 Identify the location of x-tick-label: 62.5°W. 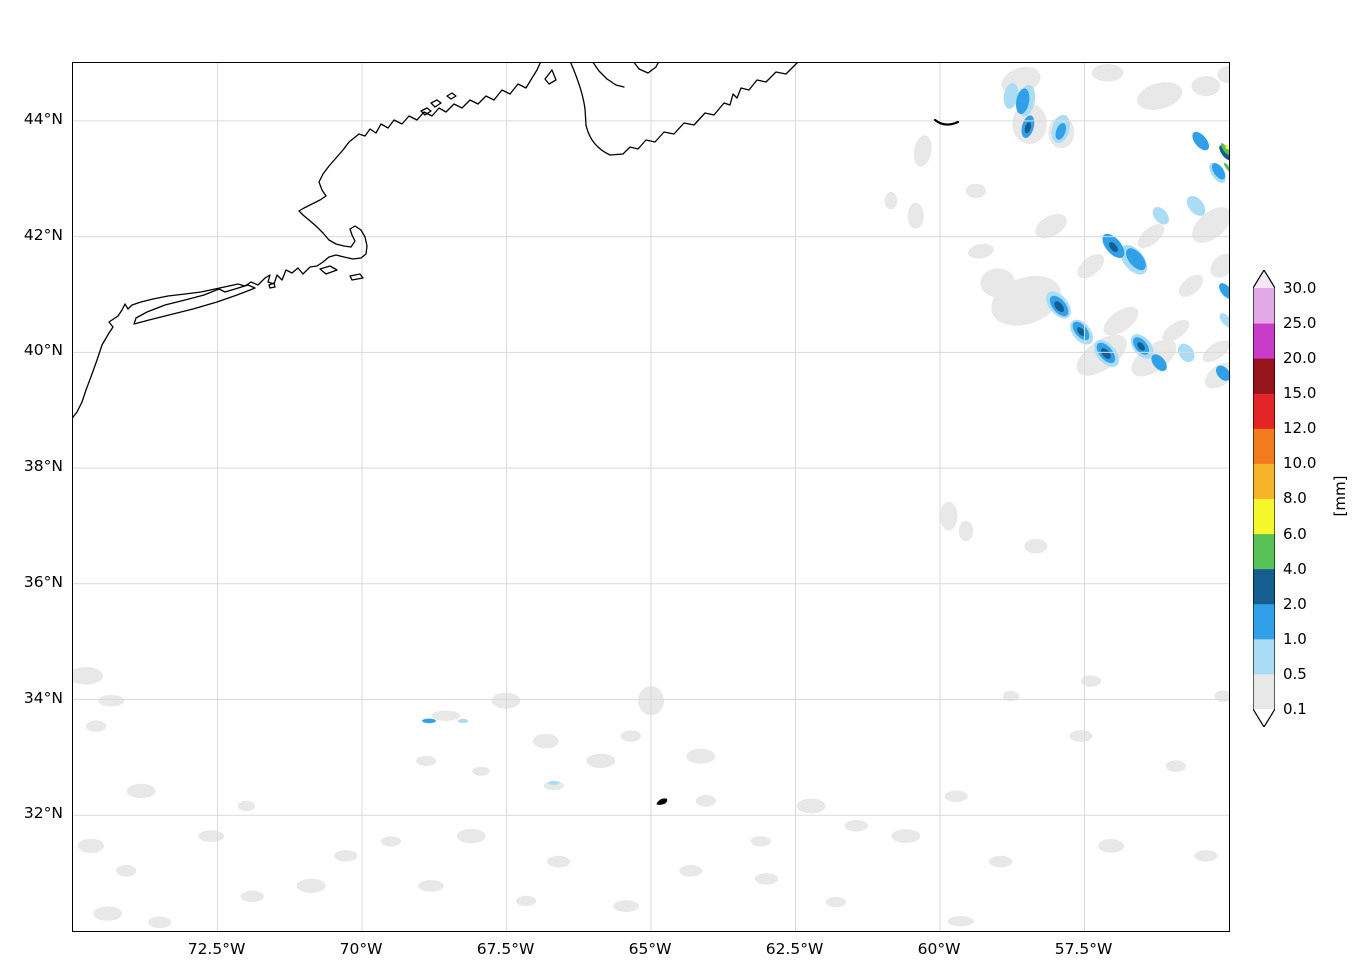
(794, 949).